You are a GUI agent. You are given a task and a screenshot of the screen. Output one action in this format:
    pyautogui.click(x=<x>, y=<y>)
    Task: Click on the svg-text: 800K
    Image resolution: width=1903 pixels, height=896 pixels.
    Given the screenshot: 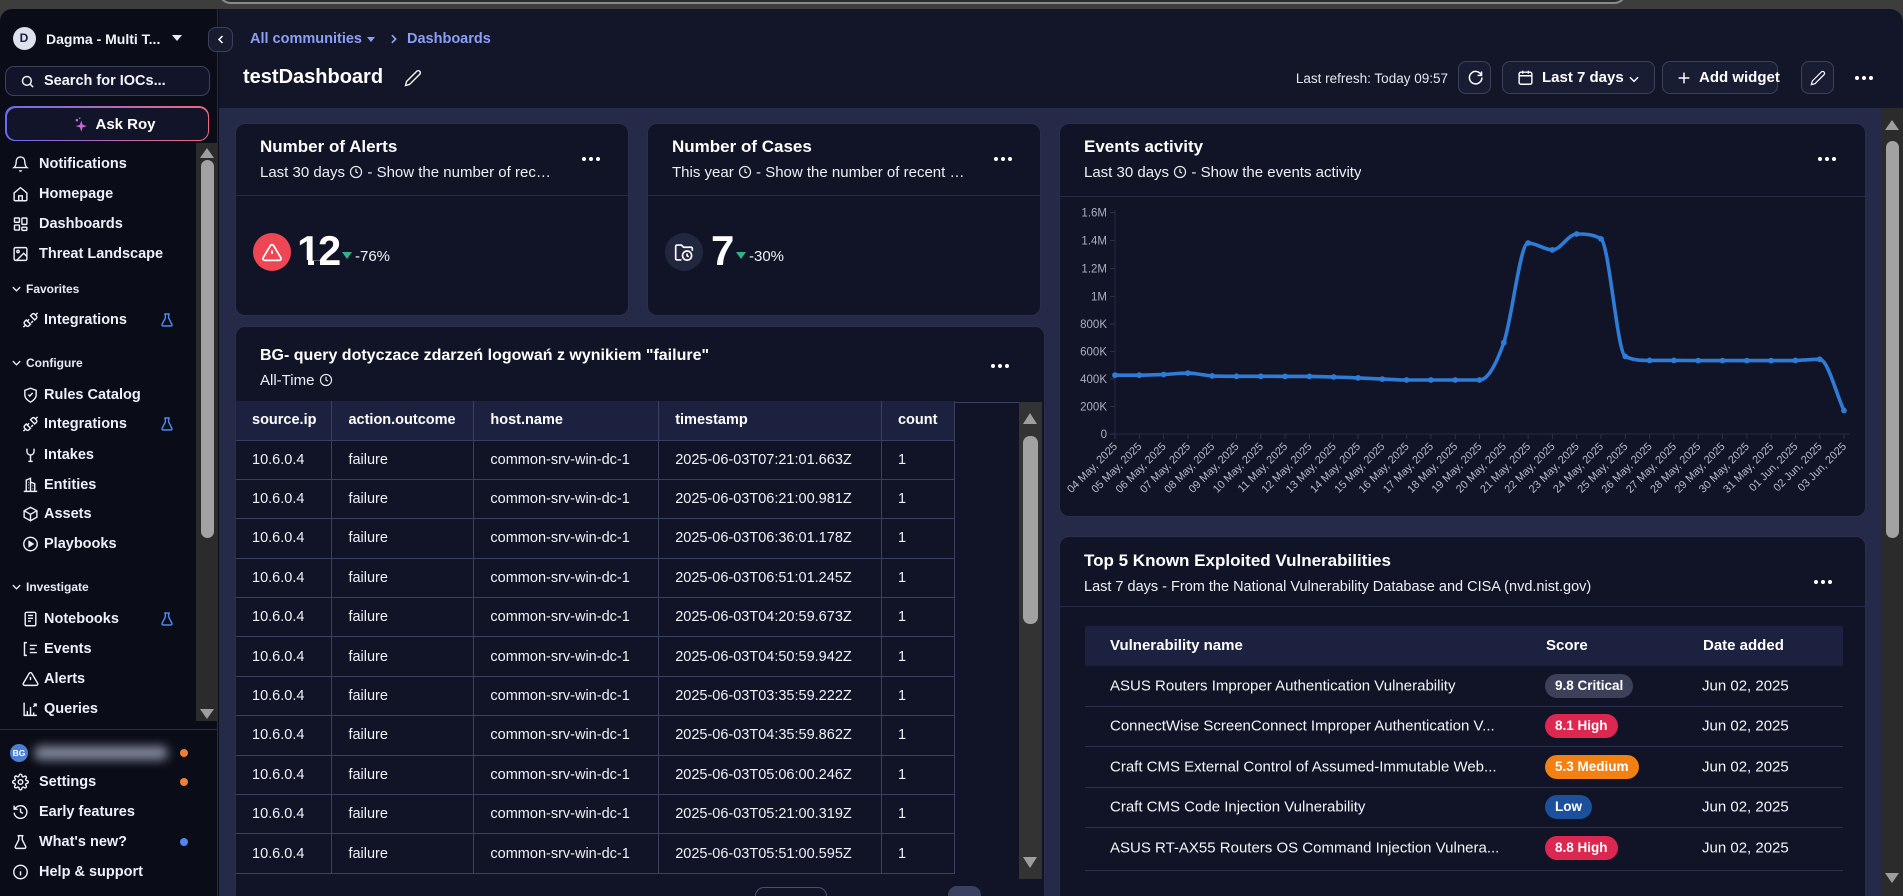 What is the action you would take?
    pyautogui.click(x=1093, y=325)
    